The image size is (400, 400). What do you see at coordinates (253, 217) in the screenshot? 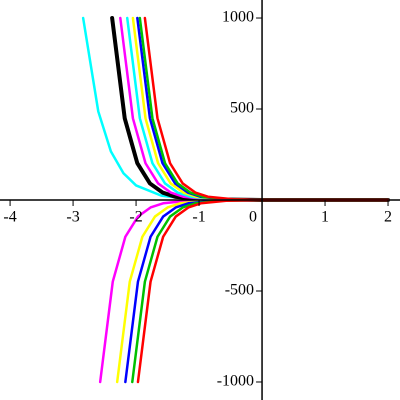
I see `x-tick-label: 0` at bounding box center [253, 217].